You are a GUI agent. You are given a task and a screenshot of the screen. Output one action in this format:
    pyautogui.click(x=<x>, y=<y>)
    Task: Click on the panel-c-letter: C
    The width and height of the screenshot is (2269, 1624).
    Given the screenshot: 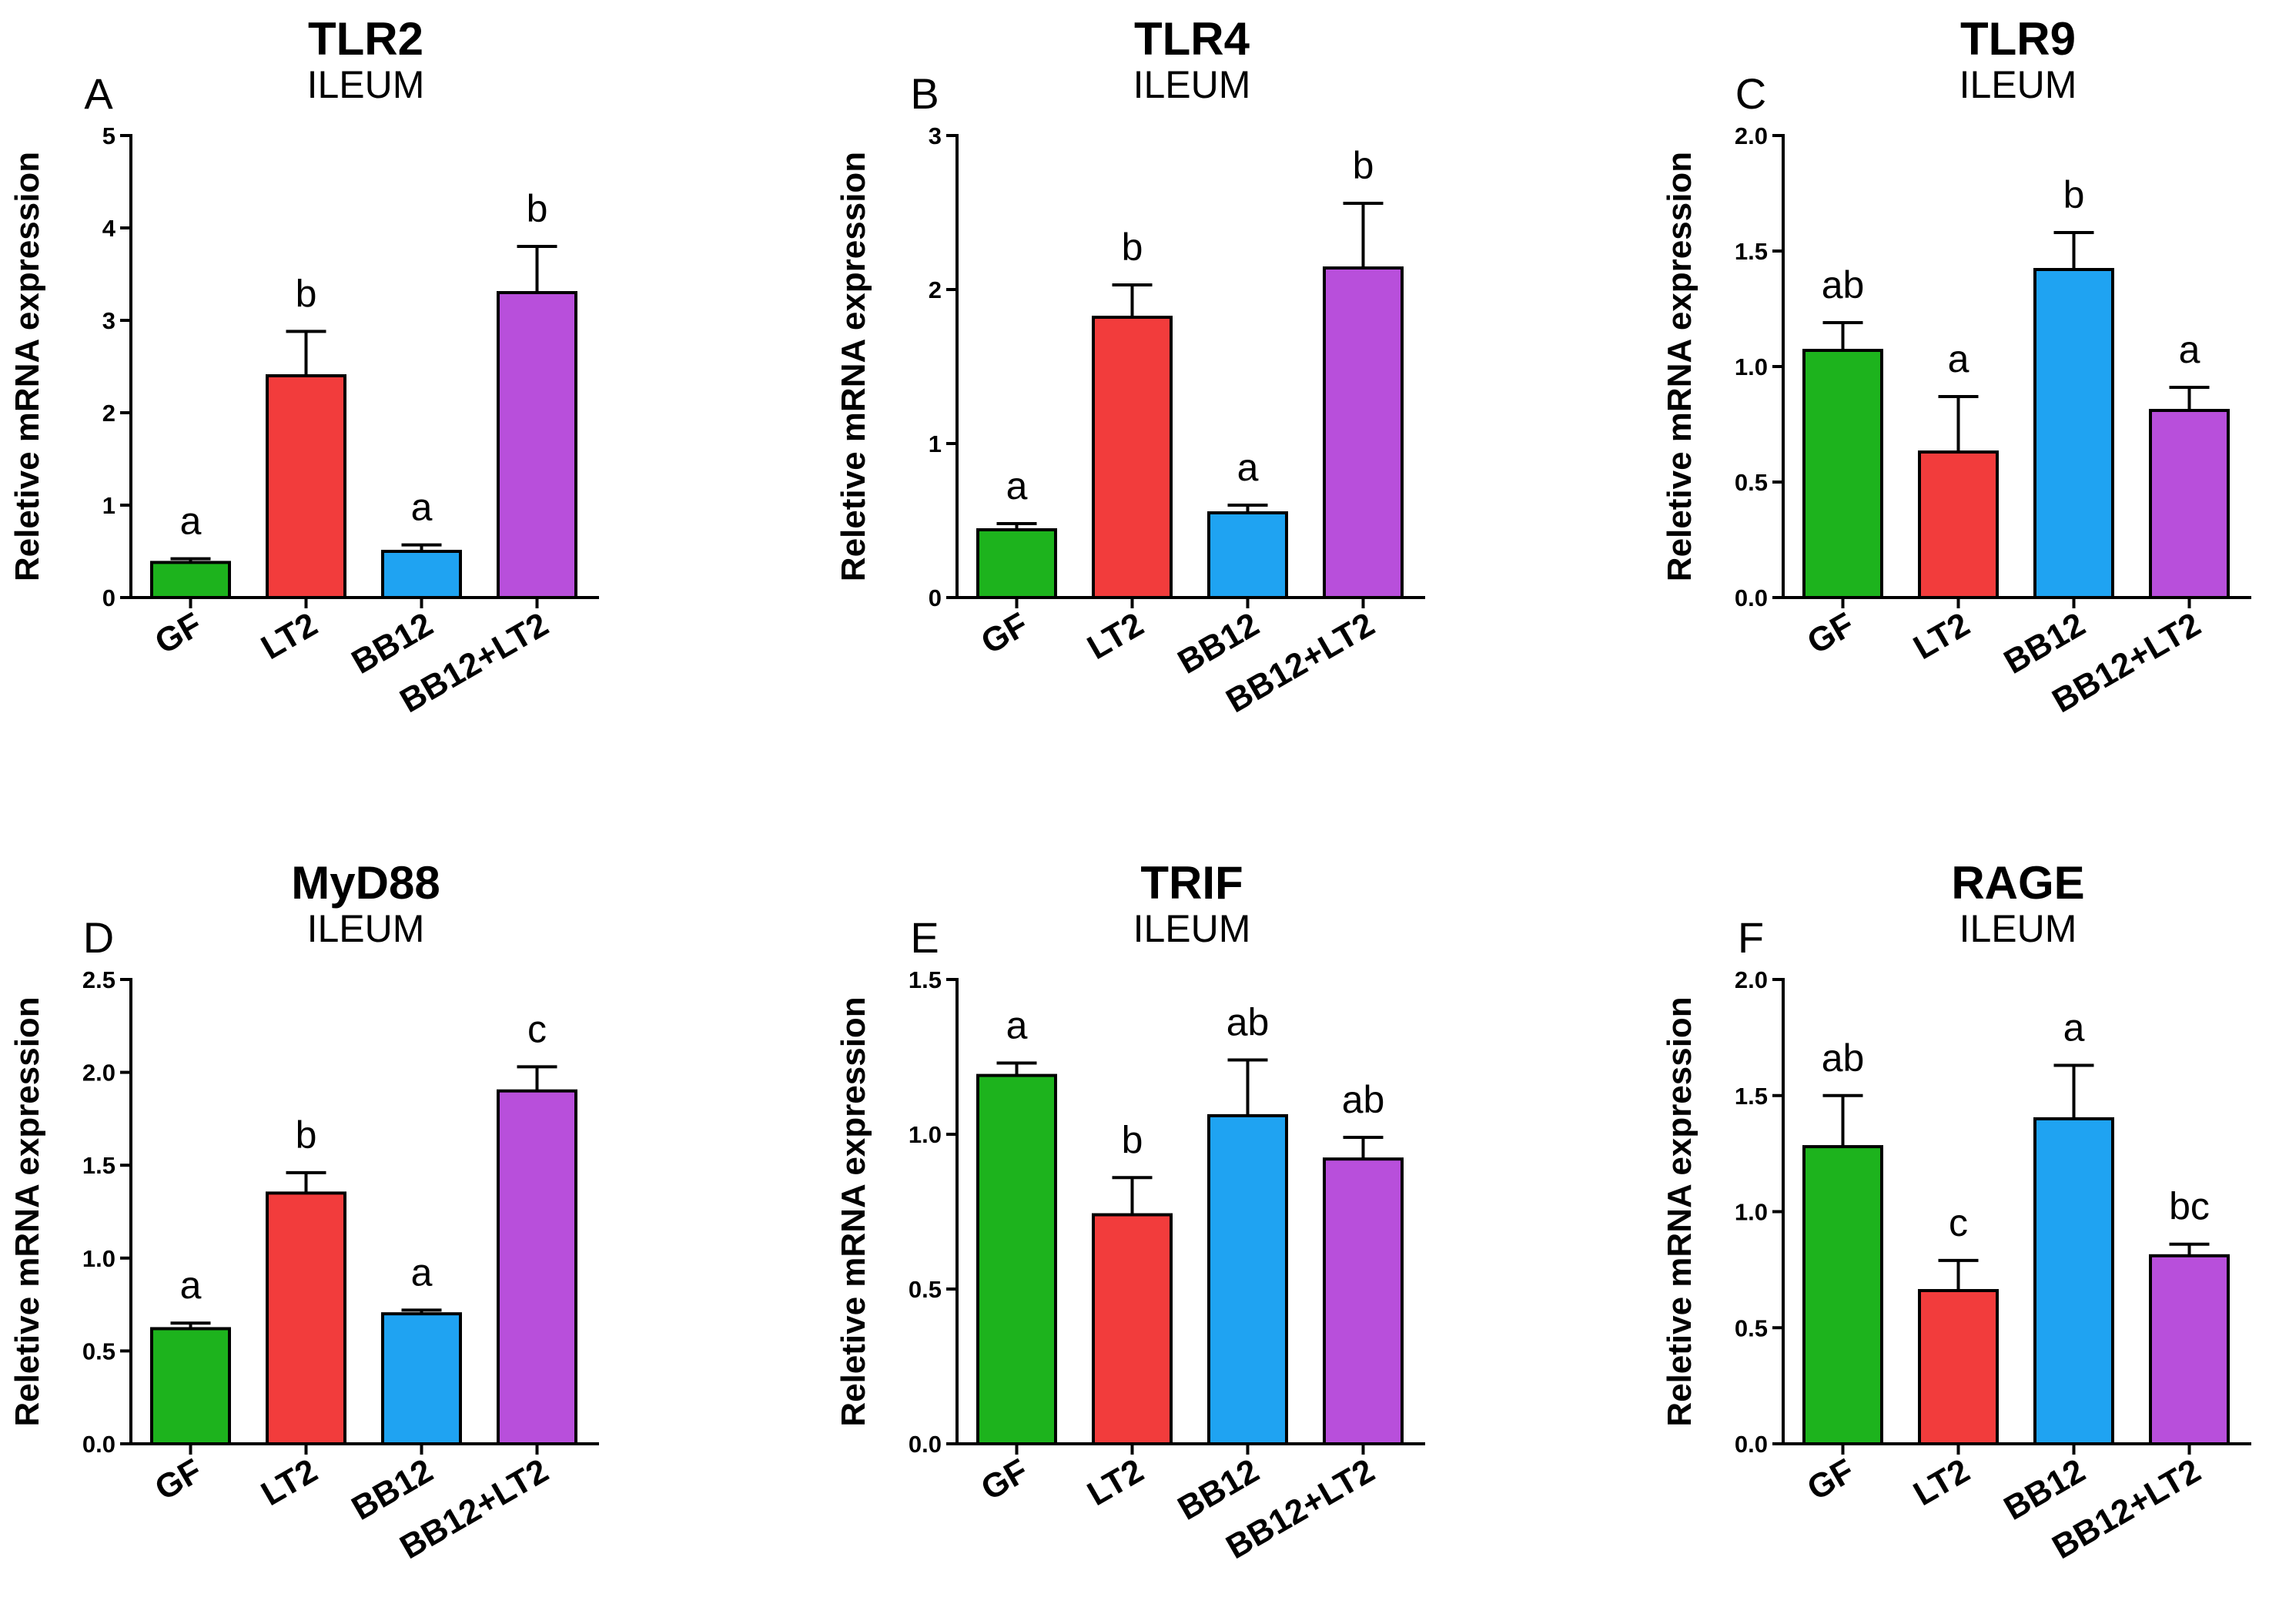 What is the action you would take?
    pyautogui.click(x=1750, y=93)
    